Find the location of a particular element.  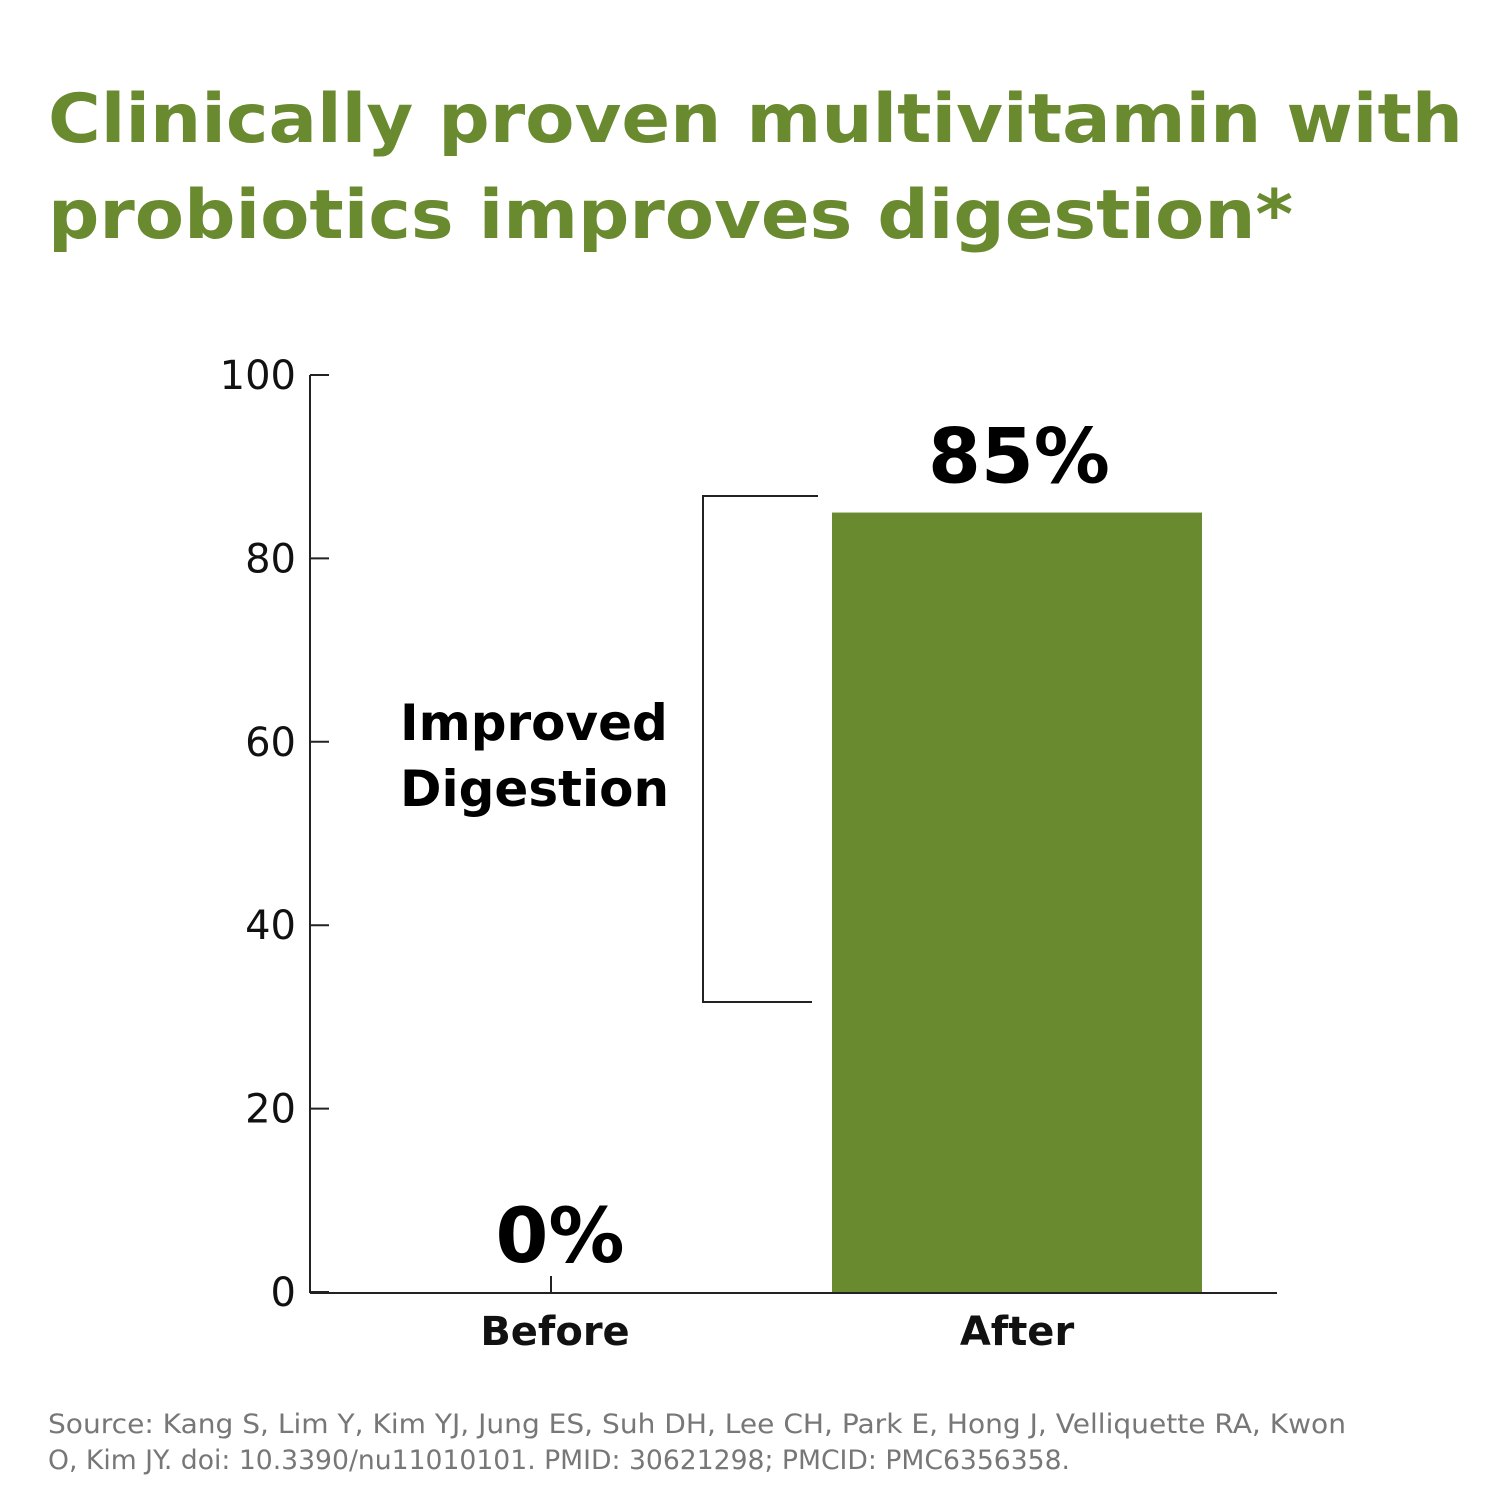

x-tick-label: Before is located at coordinates (554, 1332).